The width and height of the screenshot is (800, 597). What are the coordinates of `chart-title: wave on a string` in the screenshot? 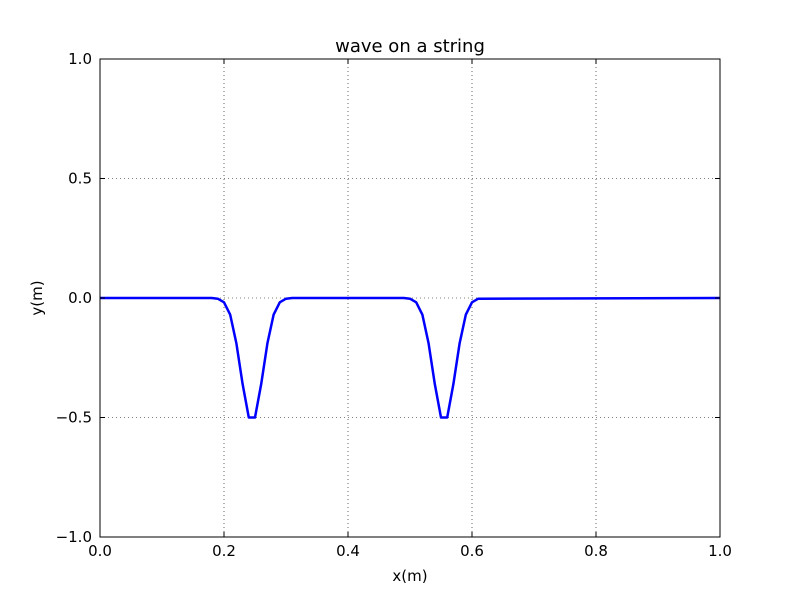 It's located at (410, 46).